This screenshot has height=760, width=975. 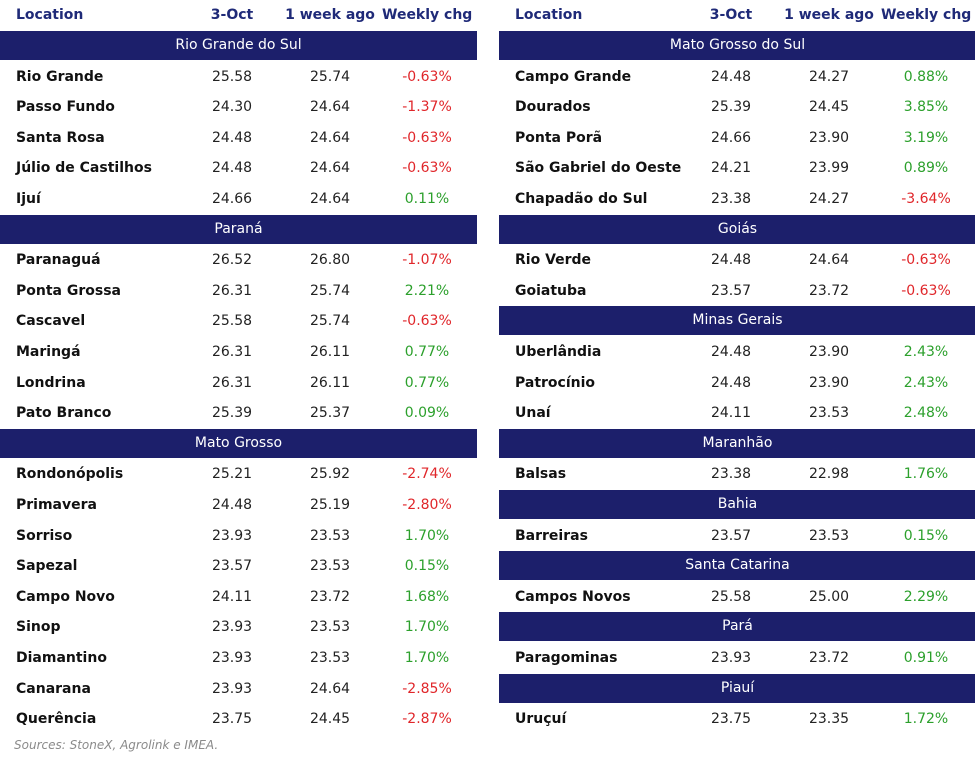 What do you see at coordinates (731, 719) in the screenshot?
I see `price: 23.75` at bounding box center [731, 719].